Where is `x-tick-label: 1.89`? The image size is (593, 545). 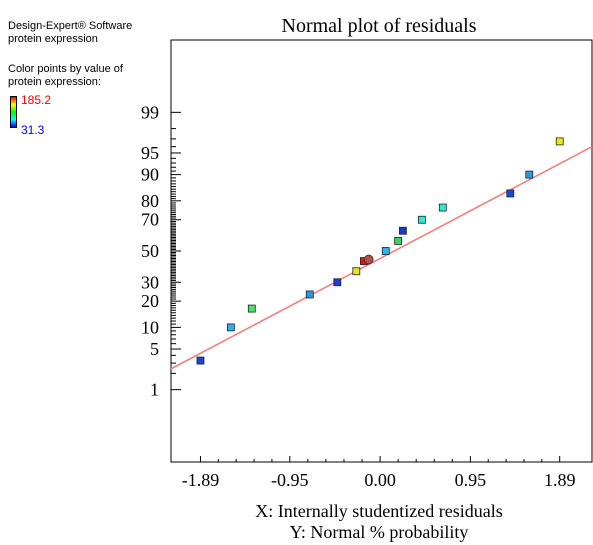
x-tick-label: 1.89 is located at coordinates (560, 480).